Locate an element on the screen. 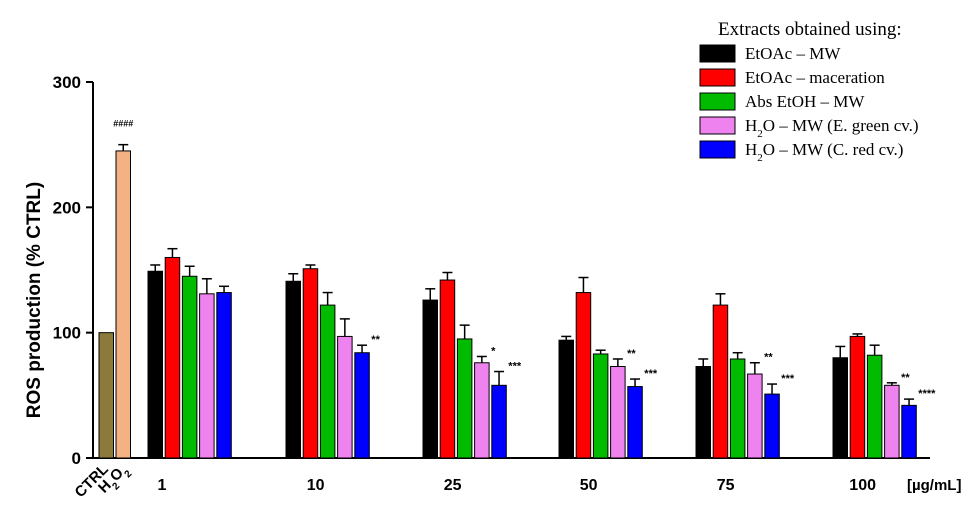 This screenshot has height=511, width=977. x-tick-label: 1 is located at coordinates (162, 485).